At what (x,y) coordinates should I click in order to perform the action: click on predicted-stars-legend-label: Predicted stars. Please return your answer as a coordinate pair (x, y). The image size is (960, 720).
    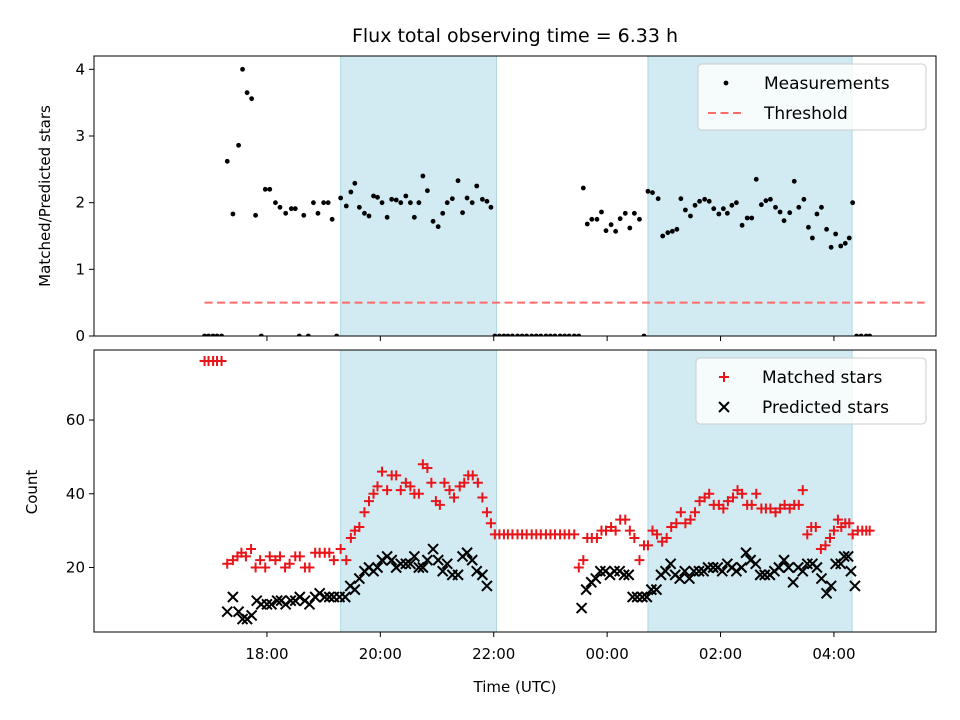
    Looking at the image, I should click on (825, 408).